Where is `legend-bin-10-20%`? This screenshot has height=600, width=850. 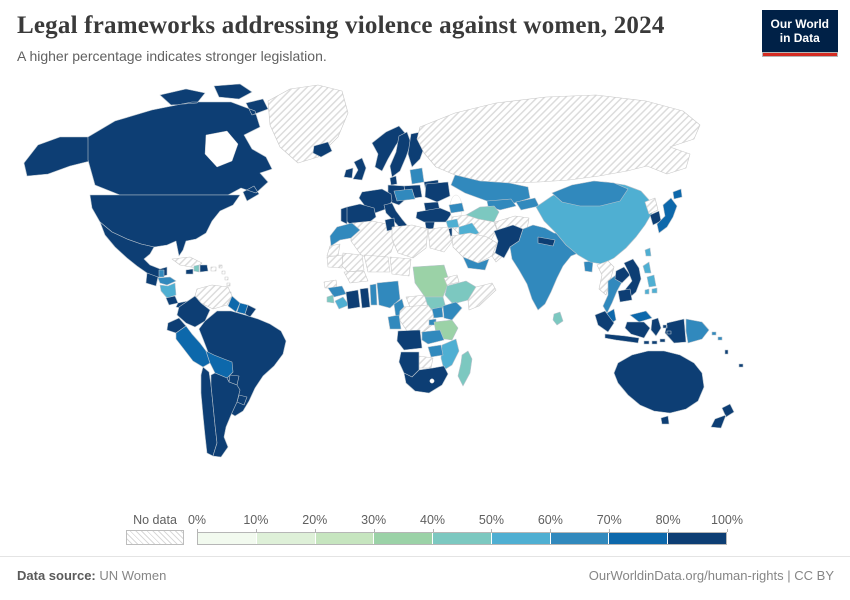 legend-bin-10-20% is located at coordinates (285, 538).